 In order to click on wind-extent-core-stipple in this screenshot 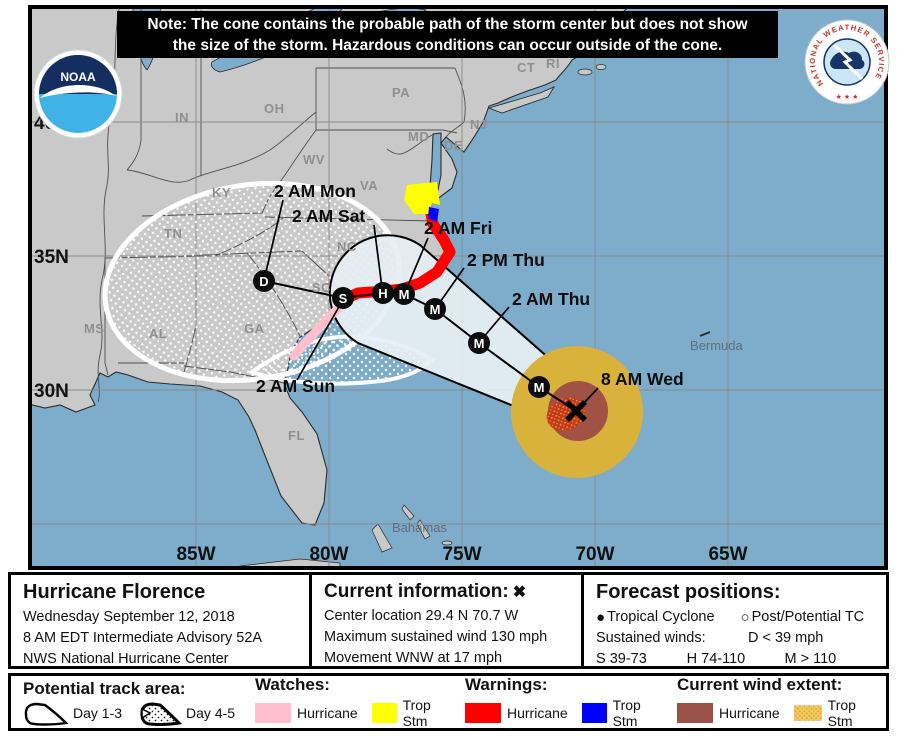, I will do `click(566, 414)`.